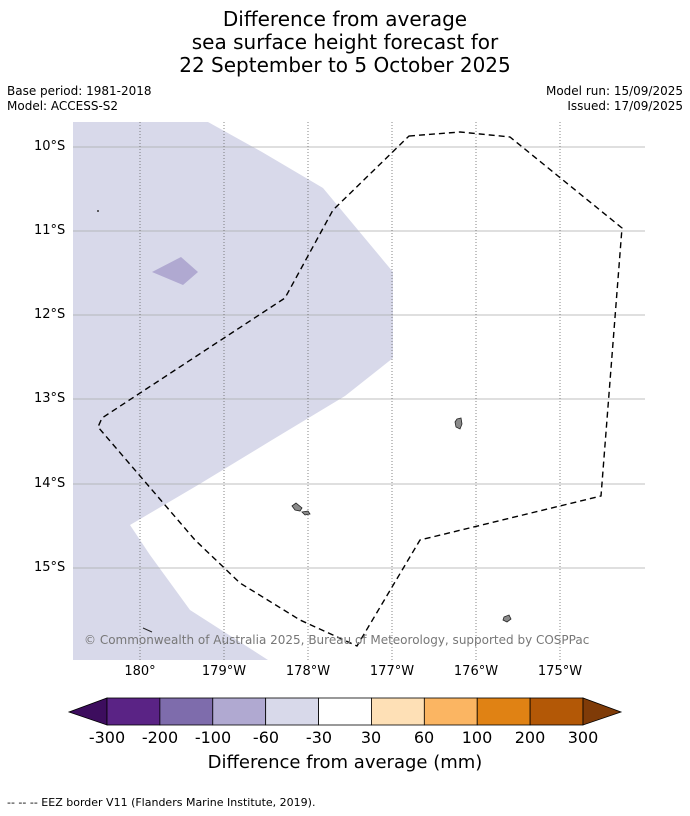 Image resolution: width=690 pixels, height=816 pixels. I want to click on island-southwest, so click(147, 630).